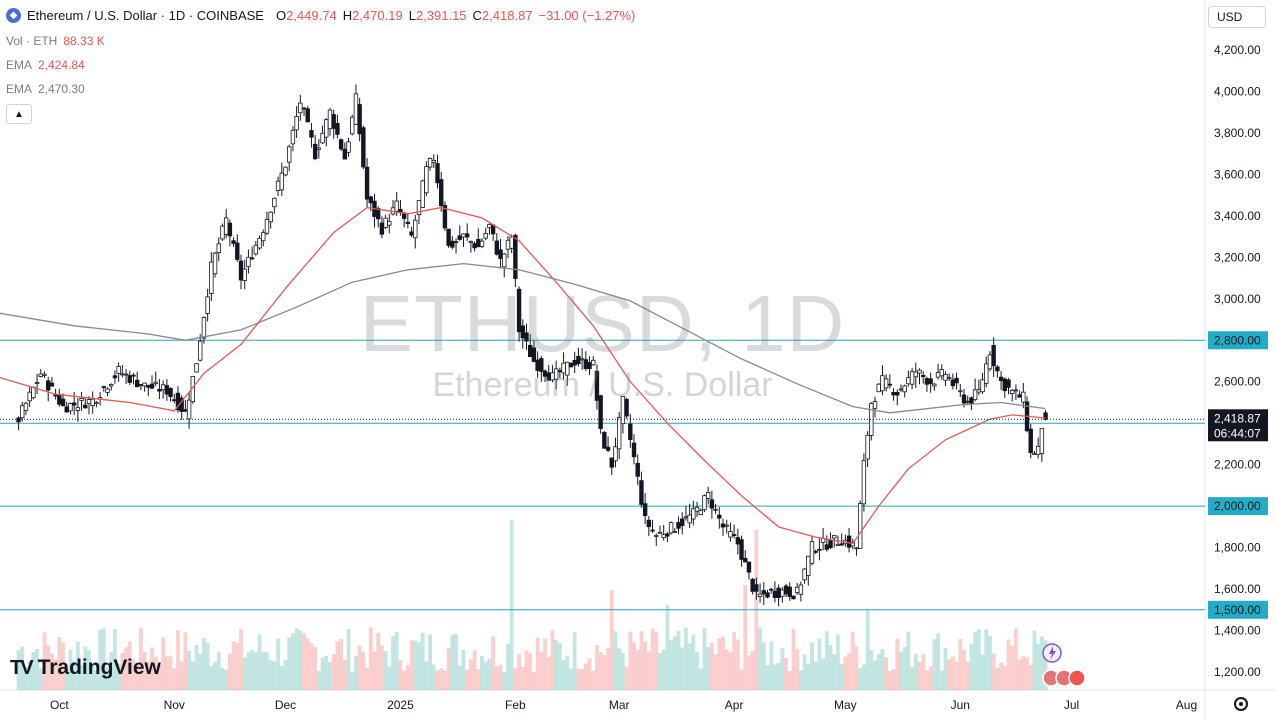 This screenshot has height=720, width=1275. Describe the element at coordinates (1241, 704) in the screenshot. I see `settings-gear-icon` at that location.